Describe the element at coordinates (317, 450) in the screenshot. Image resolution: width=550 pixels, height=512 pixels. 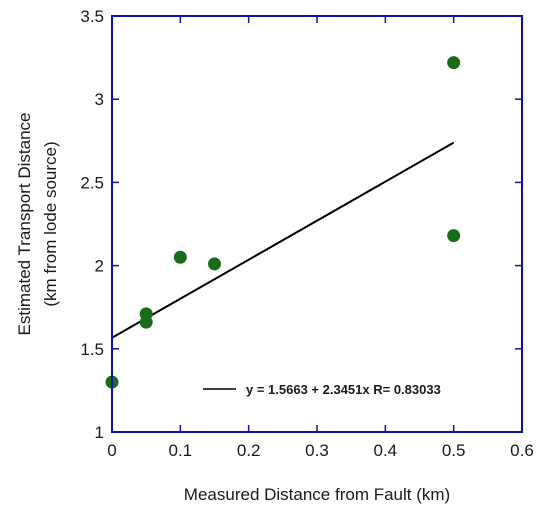
I see `x-tick-label: 0.3` at that location.